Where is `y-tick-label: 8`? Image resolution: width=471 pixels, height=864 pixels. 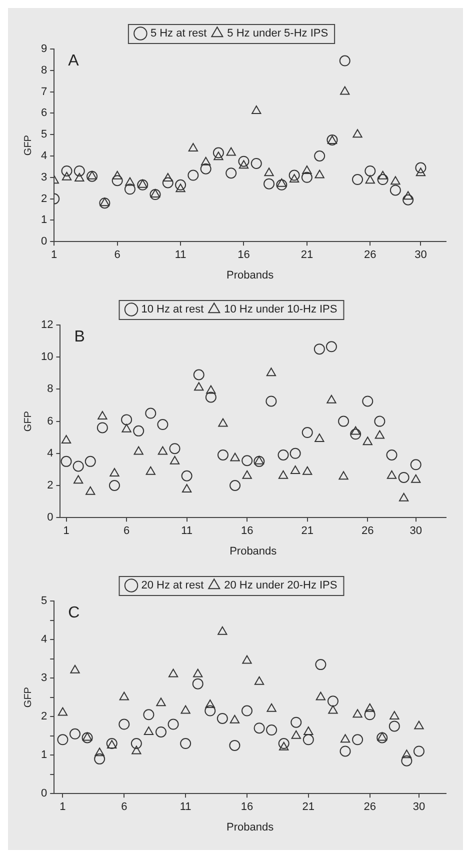 y-tick-label: 8 is located at coordinates (44, 70).